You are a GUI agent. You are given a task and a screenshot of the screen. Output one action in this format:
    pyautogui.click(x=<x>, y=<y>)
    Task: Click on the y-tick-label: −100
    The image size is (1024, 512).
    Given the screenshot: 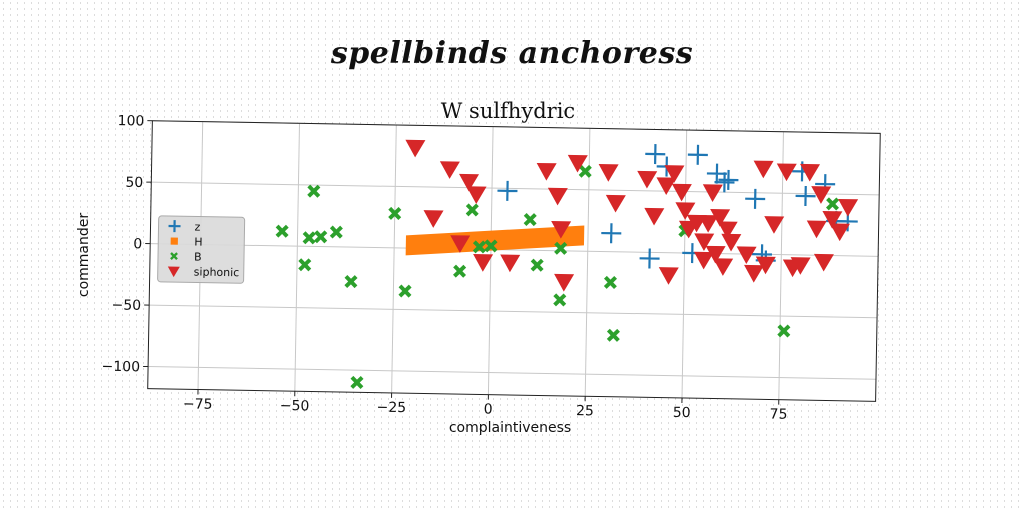 What is the action you would take?
    pyautogui.click(x=120, y=367)
    